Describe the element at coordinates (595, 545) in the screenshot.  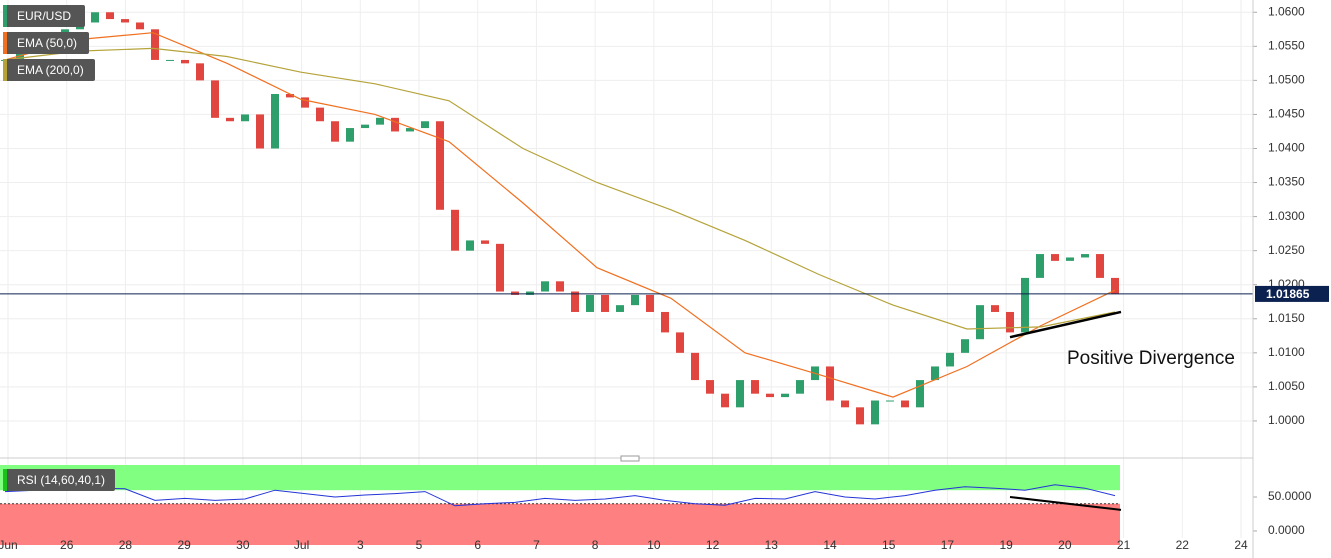
I see `x-tick-label: 8` at that location.